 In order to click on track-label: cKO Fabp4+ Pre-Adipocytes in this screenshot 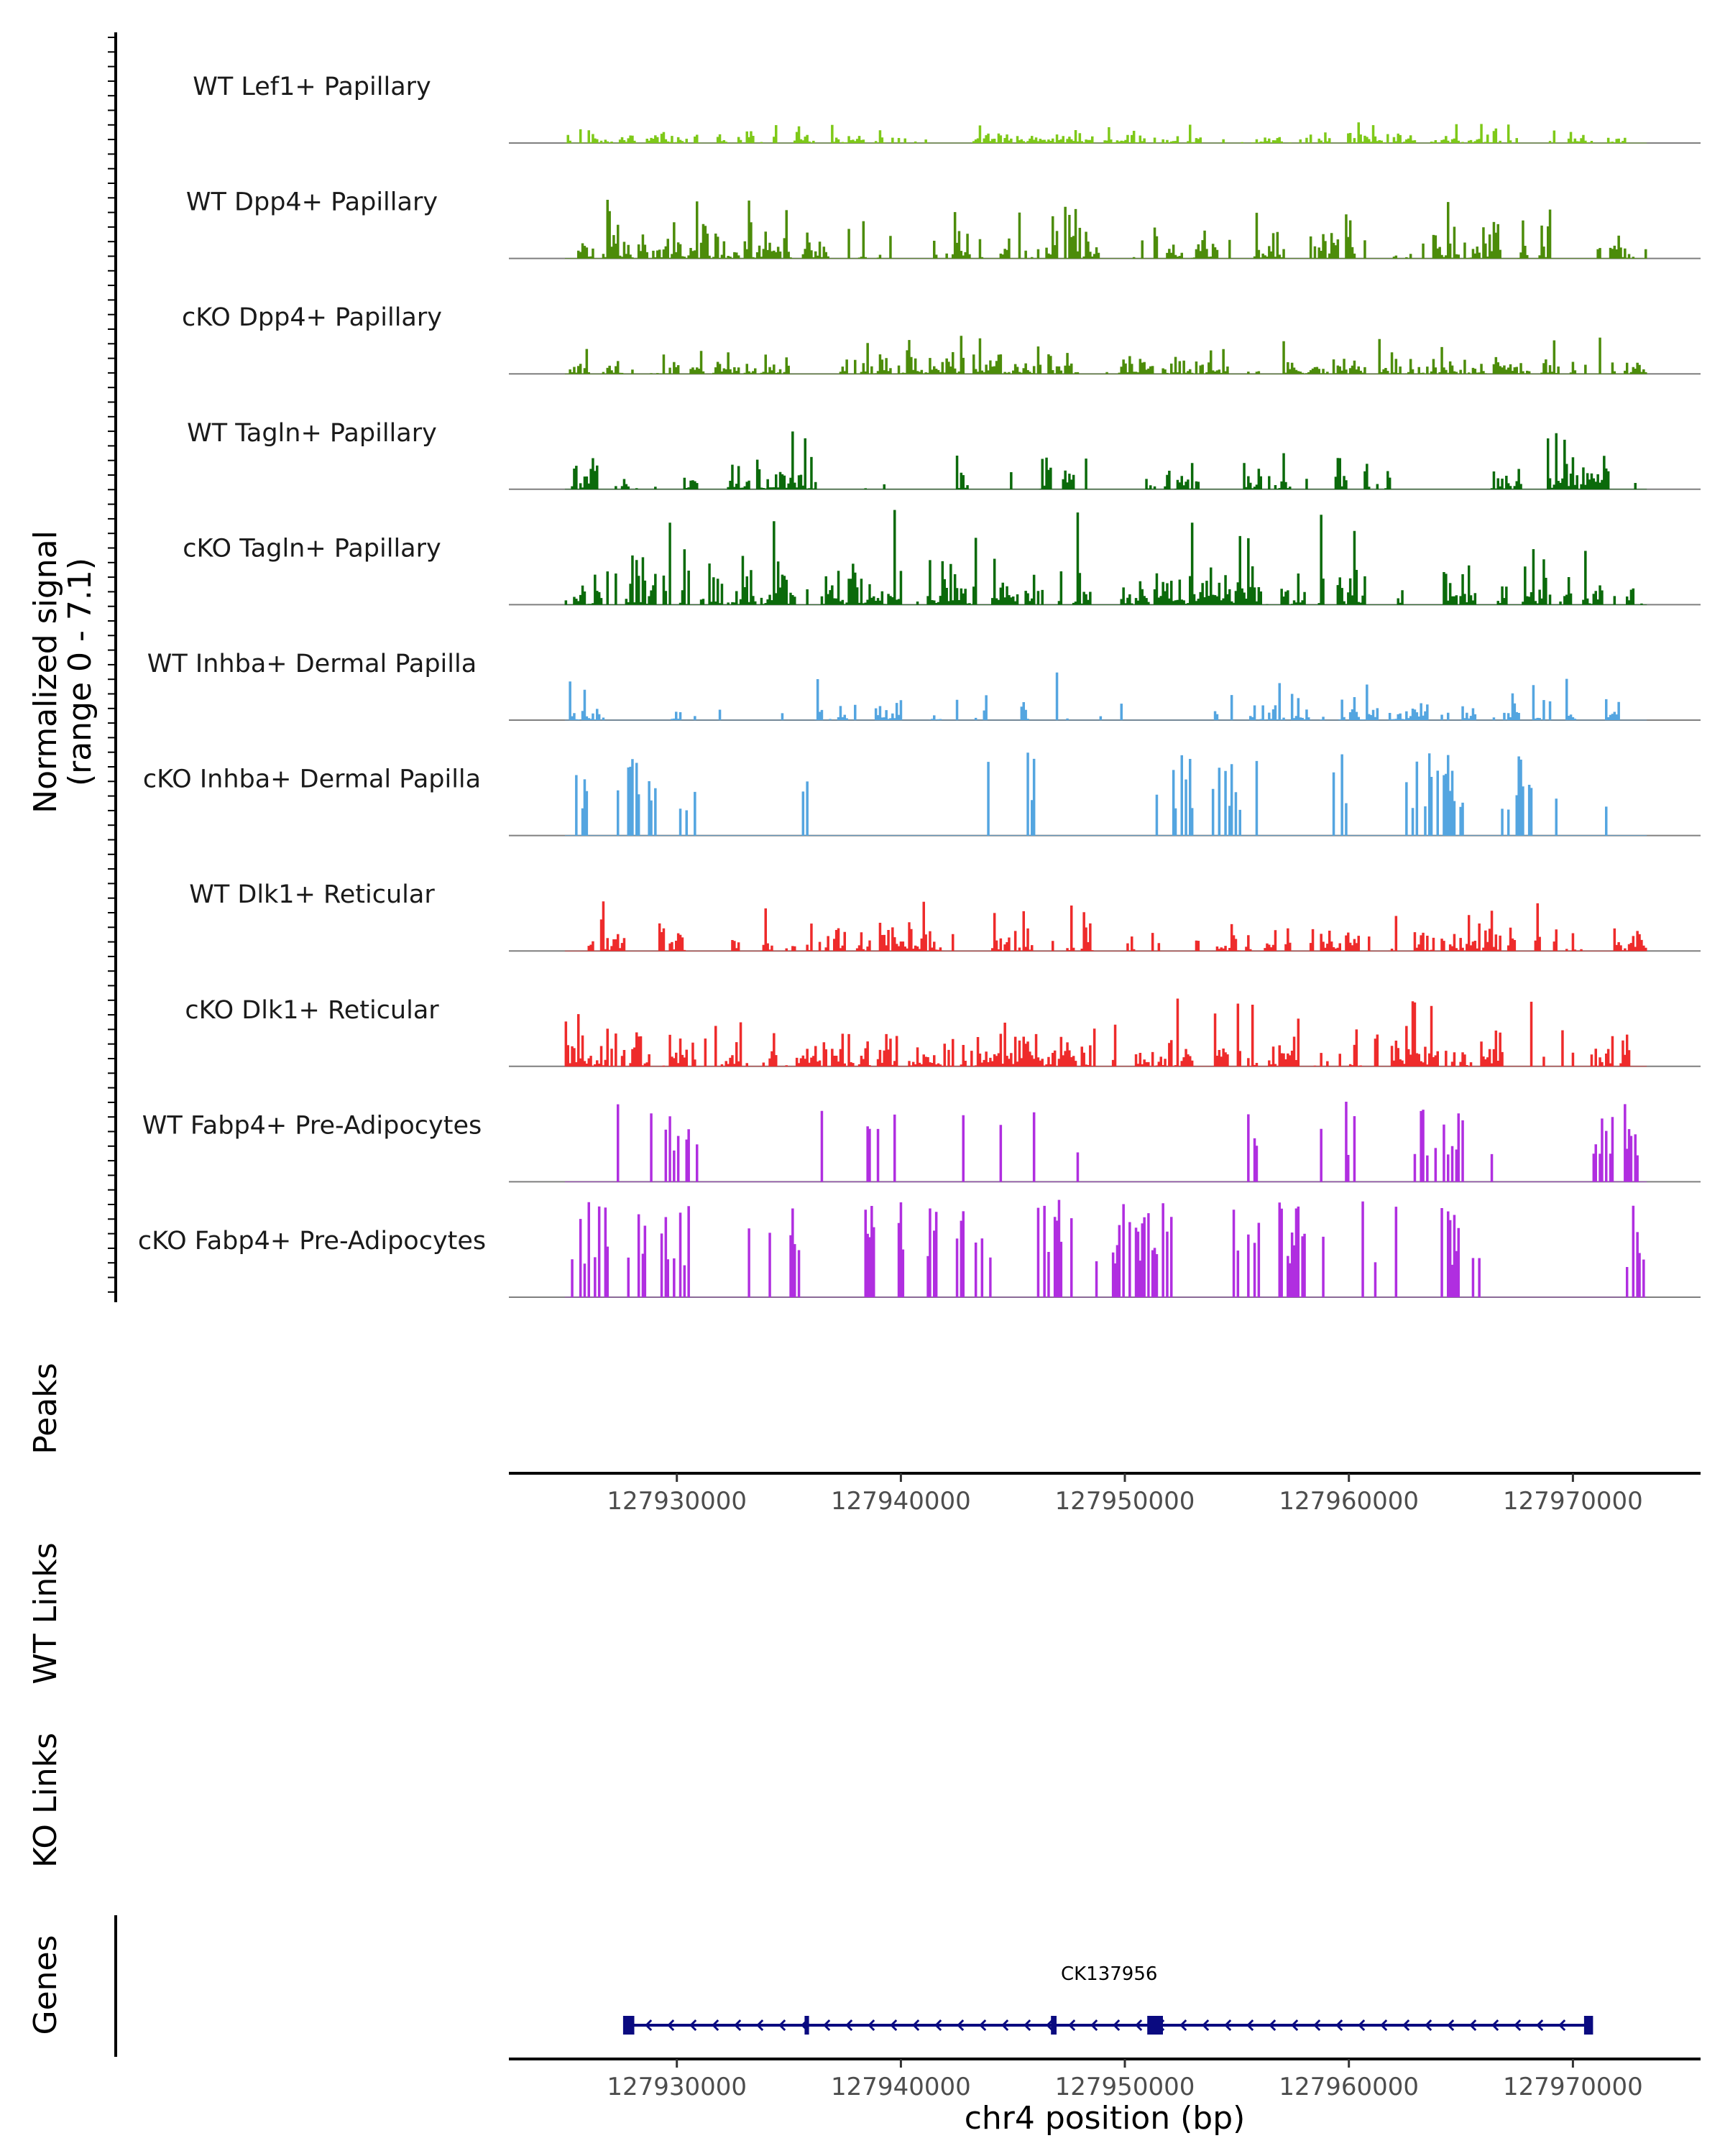, I will do `click(312, 1241)`.